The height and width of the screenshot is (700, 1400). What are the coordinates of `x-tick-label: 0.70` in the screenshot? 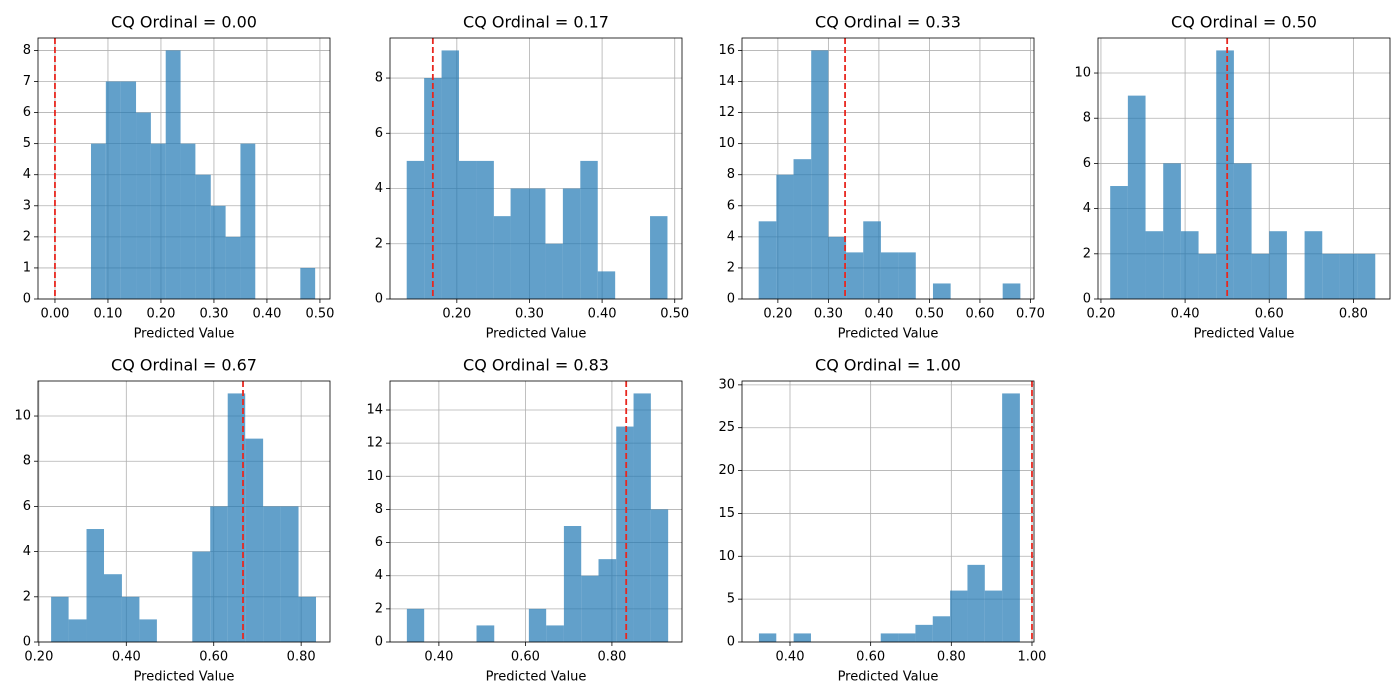 It's located at (1030, 314).